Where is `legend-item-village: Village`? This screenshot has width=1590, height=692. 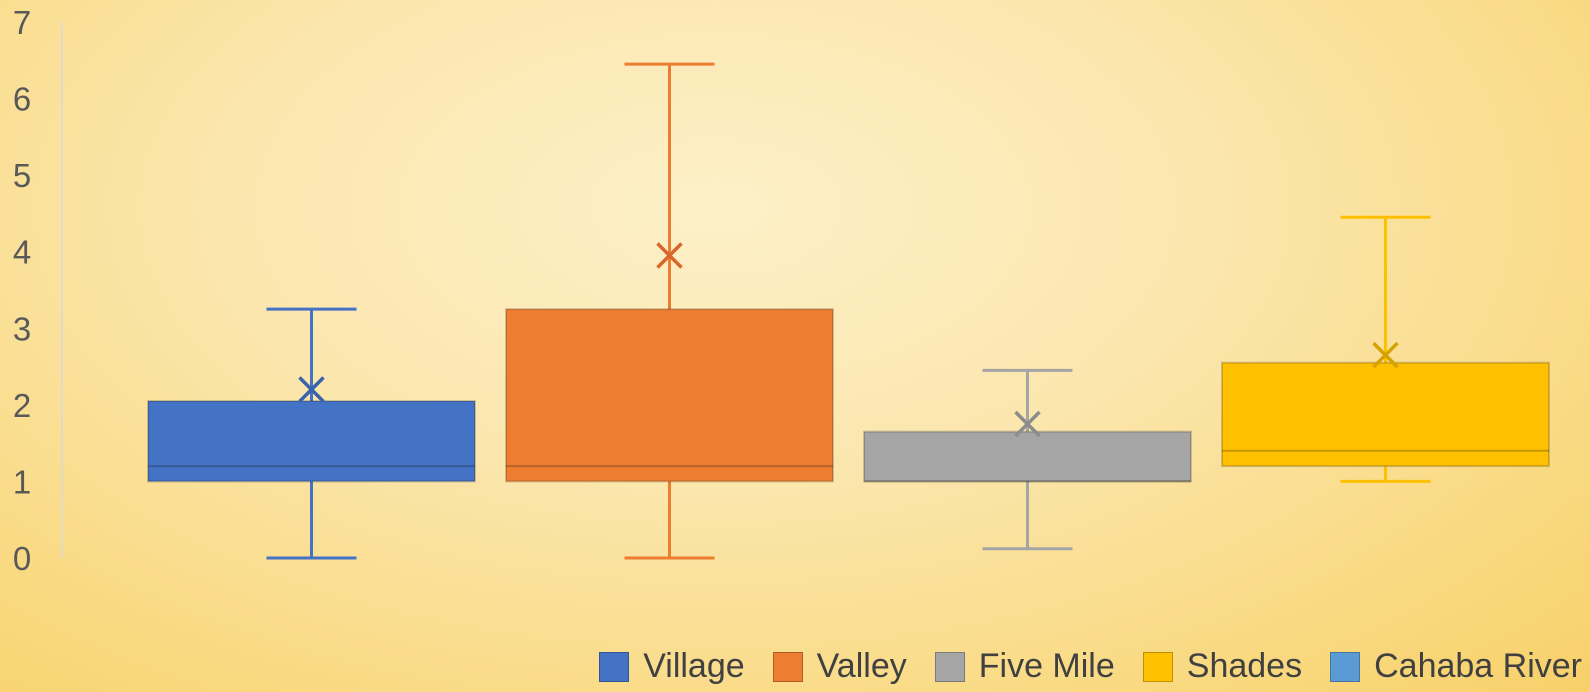
legend-item-village: Village is located at coordinates (672, 666).